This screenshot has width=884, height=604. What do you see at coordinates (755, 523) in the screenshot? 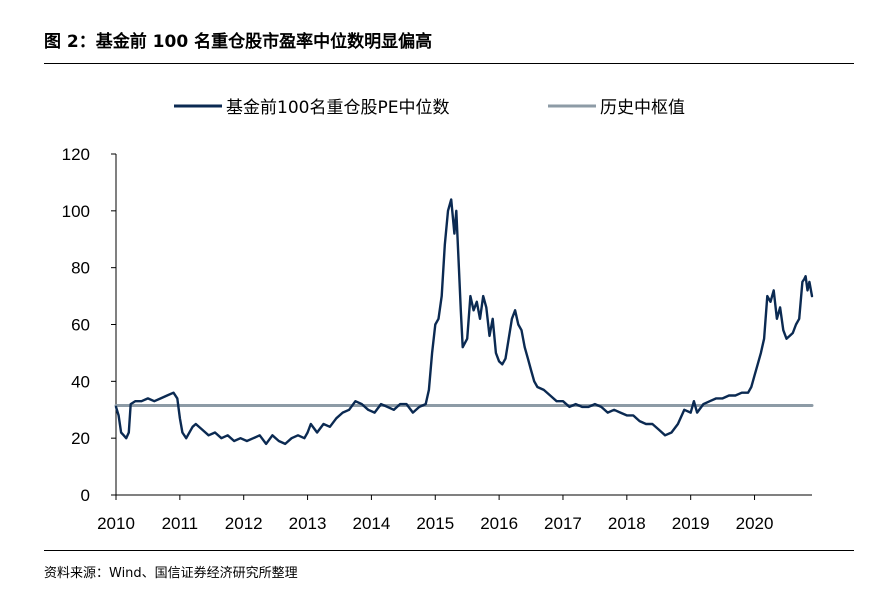
I see `x-tick-label: 2020` at bounding box center [755, 523].